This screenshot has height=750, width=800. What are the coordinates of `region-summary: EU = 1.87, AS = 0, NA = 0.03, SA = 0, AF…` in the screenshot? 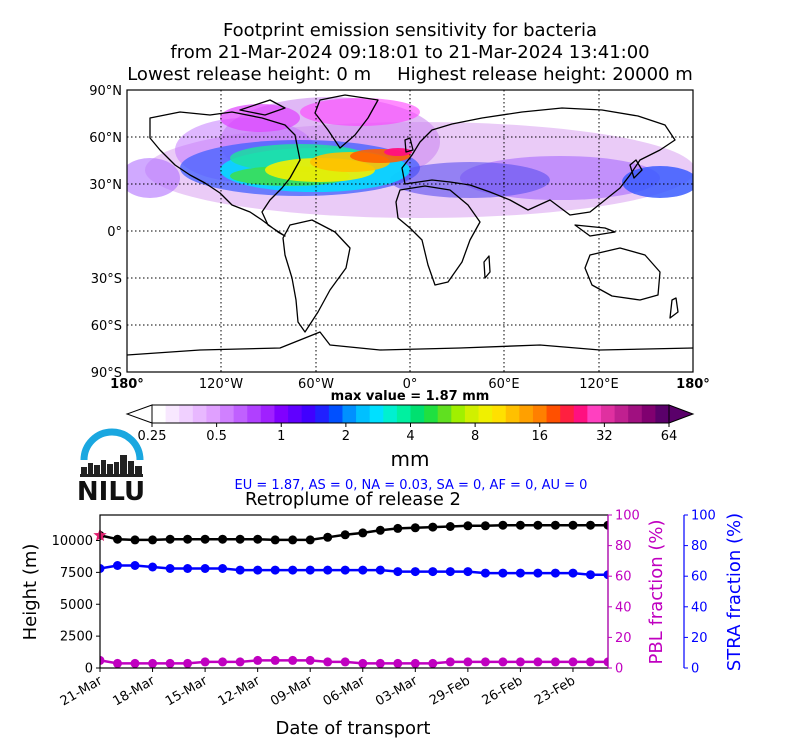 It's located at (411, 485).